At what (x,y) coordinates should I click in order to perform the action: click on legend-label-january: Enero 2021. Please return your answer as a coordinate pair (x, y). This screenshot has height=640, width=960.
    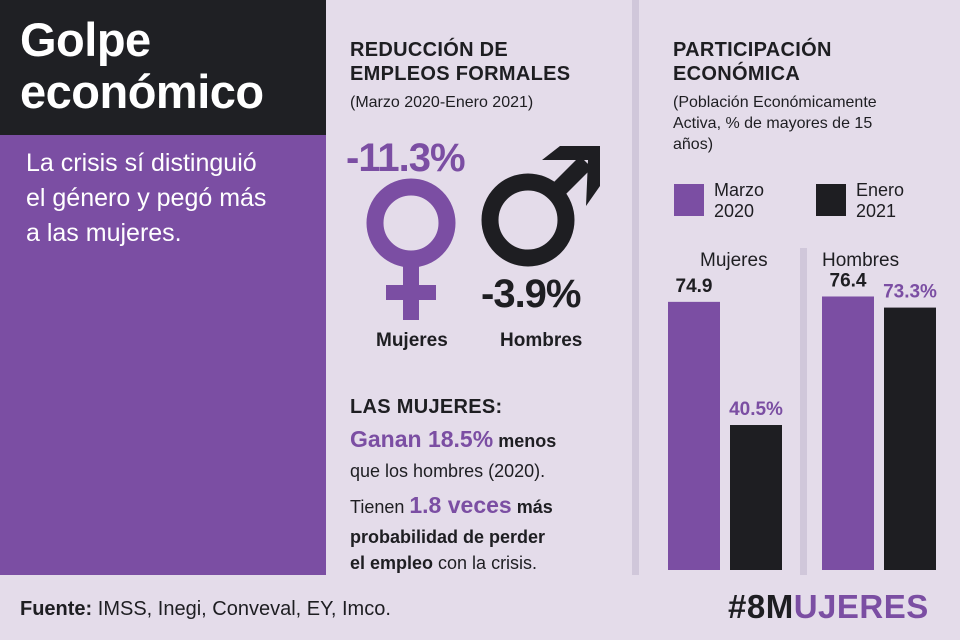
    Looking at the image, I should click on (880, 201).